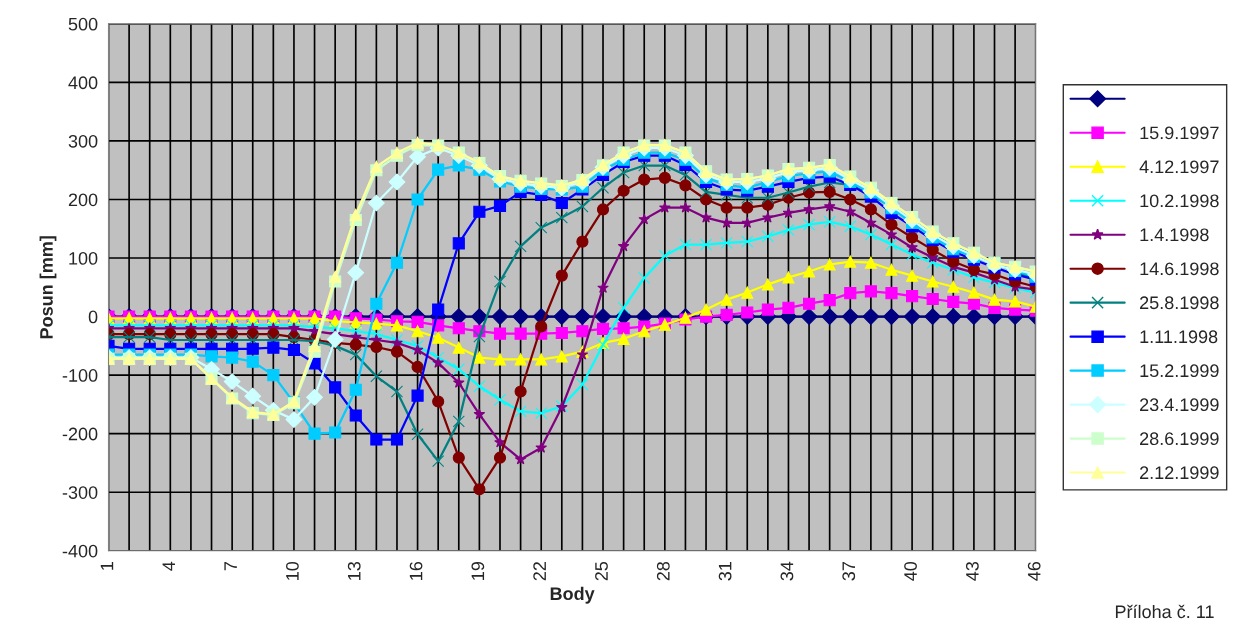 The height and width of the screenshot is (628, 1233). Describe the element at coordinates (230, 566) in the screenshot. I see `x-tick-label: 7` at that location.